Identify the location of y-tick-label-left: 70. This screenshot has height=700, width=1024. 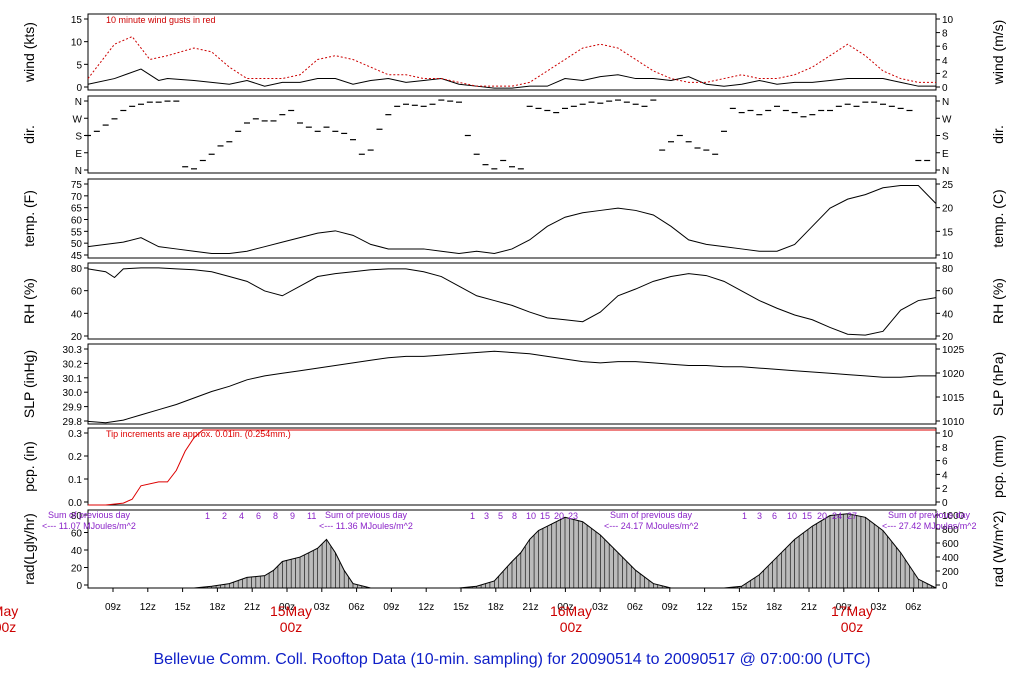
(77, 197).